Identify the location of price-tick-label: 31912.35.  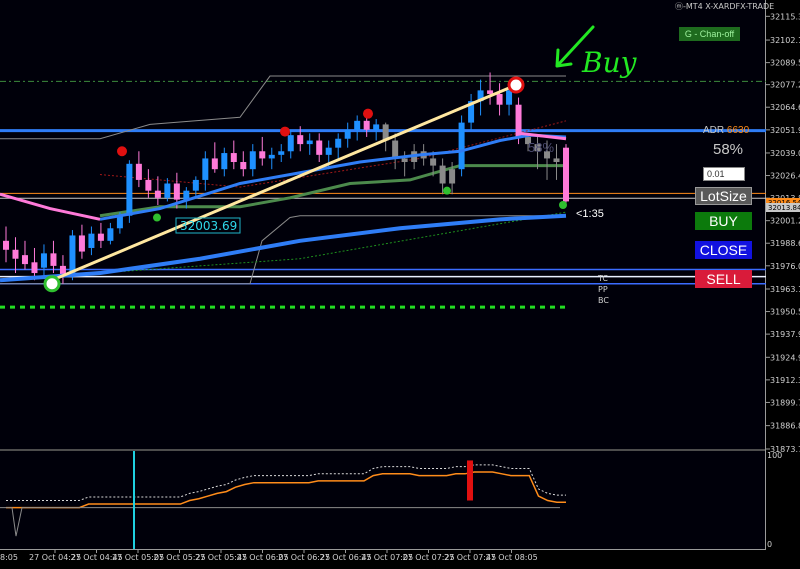
(785, 380).